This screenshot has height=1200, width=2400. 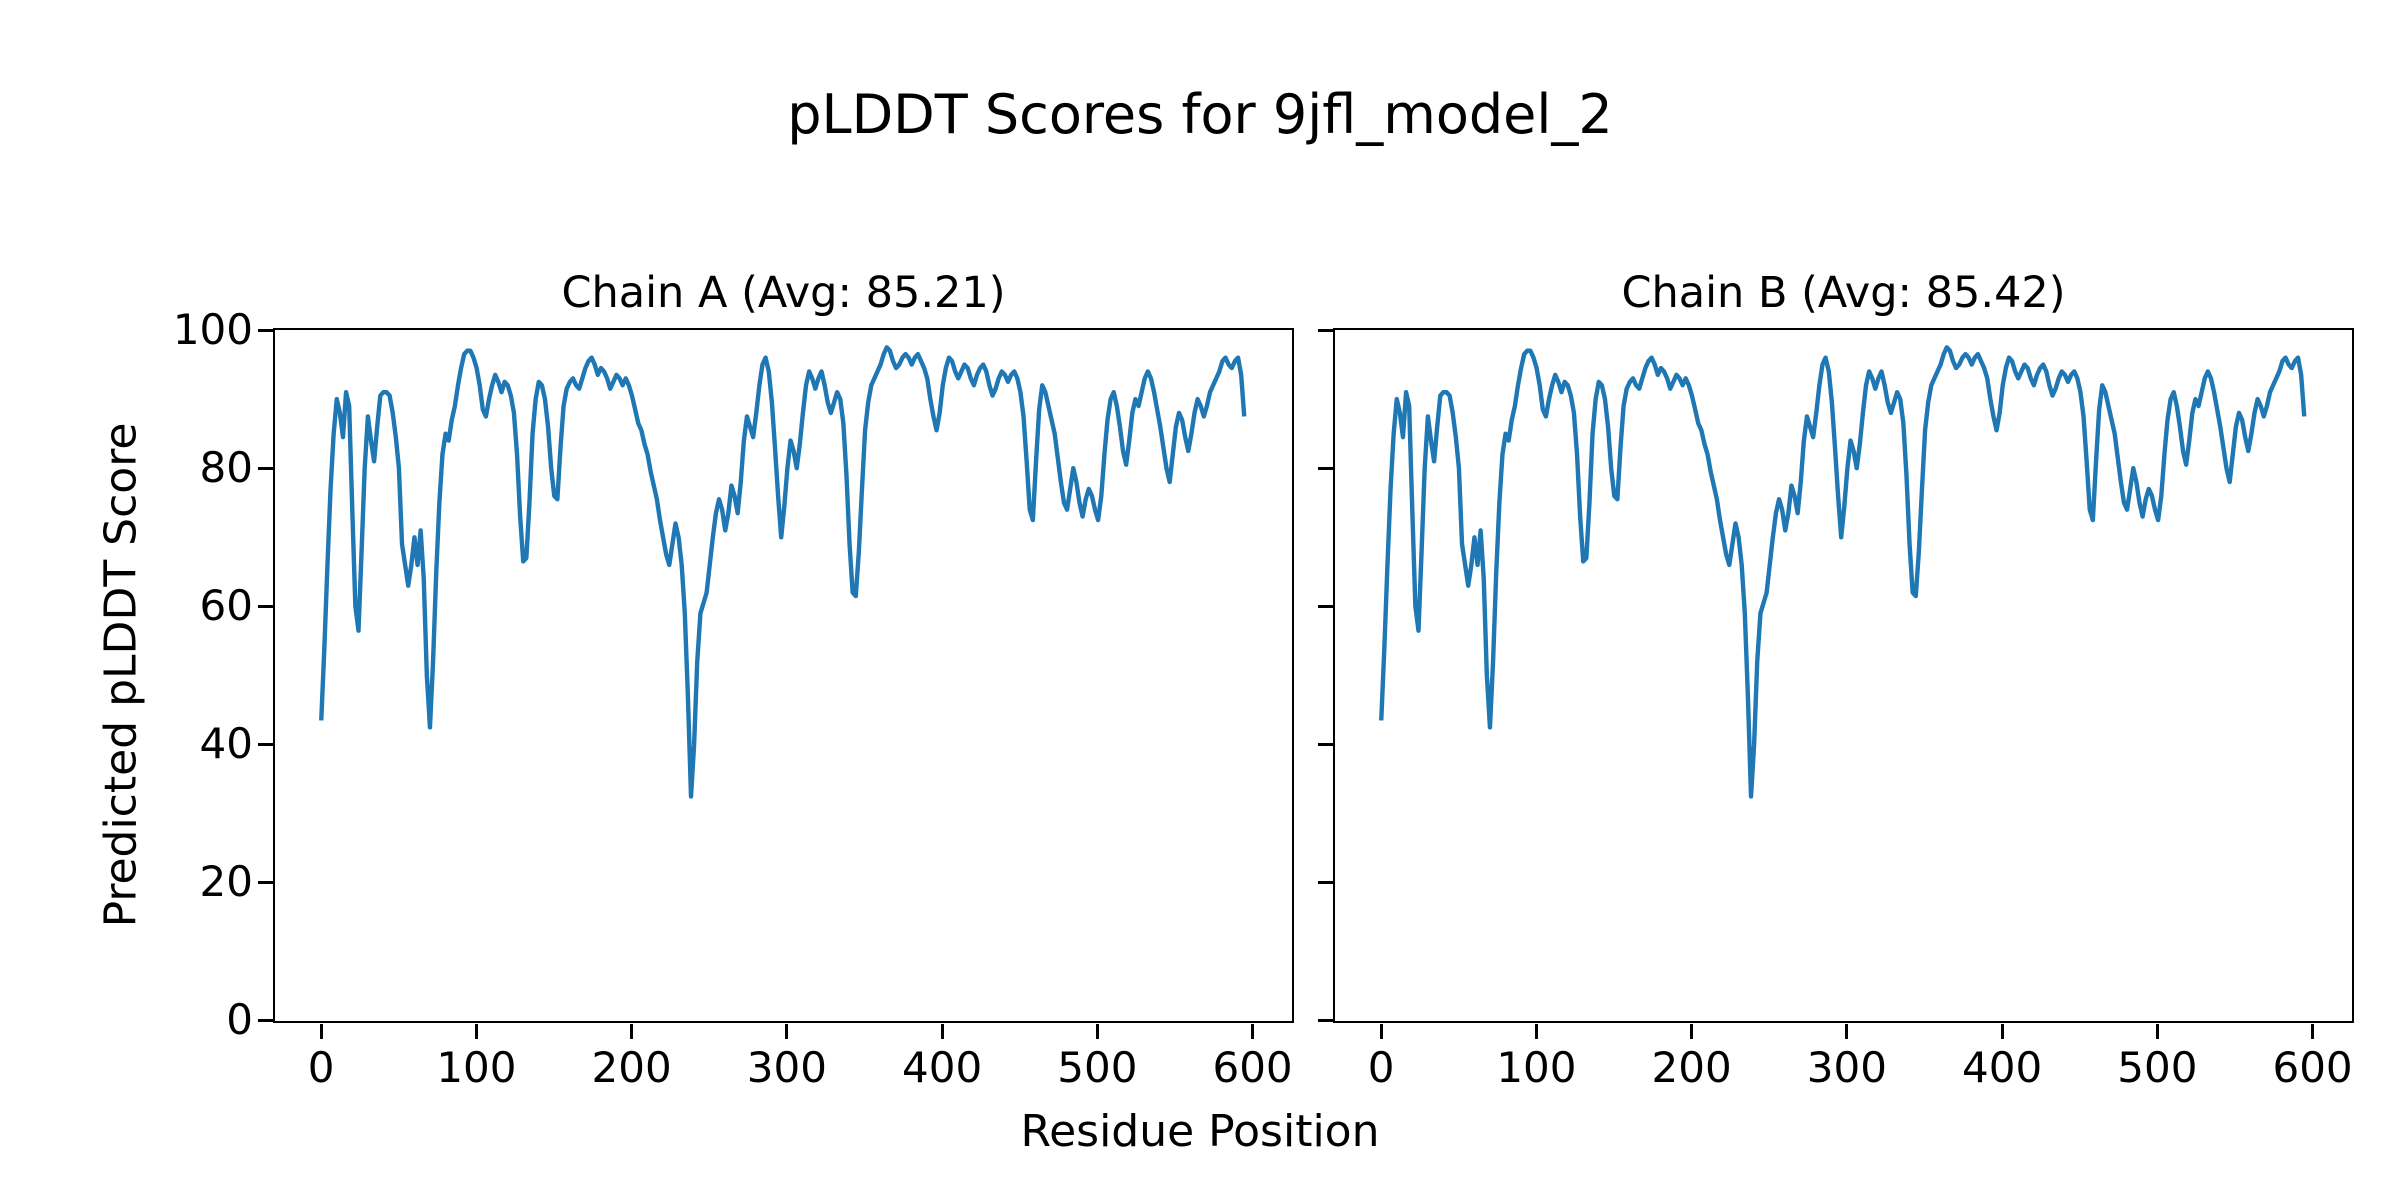 I want to click on plddt-line-chain-a, so click(x=783, y=572).